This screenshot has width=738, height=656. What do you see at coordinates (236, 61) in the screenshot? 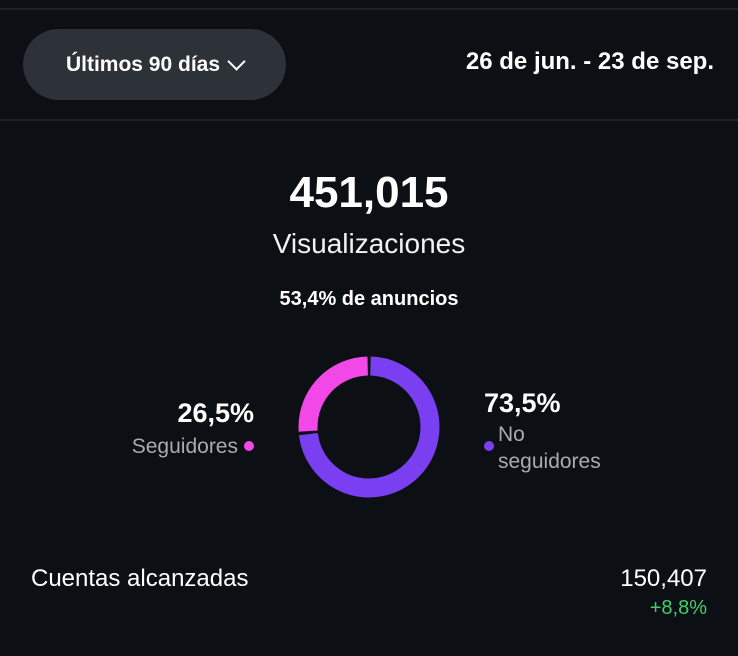
I see `chevron-down-icon` at bounding box center [236, 61].